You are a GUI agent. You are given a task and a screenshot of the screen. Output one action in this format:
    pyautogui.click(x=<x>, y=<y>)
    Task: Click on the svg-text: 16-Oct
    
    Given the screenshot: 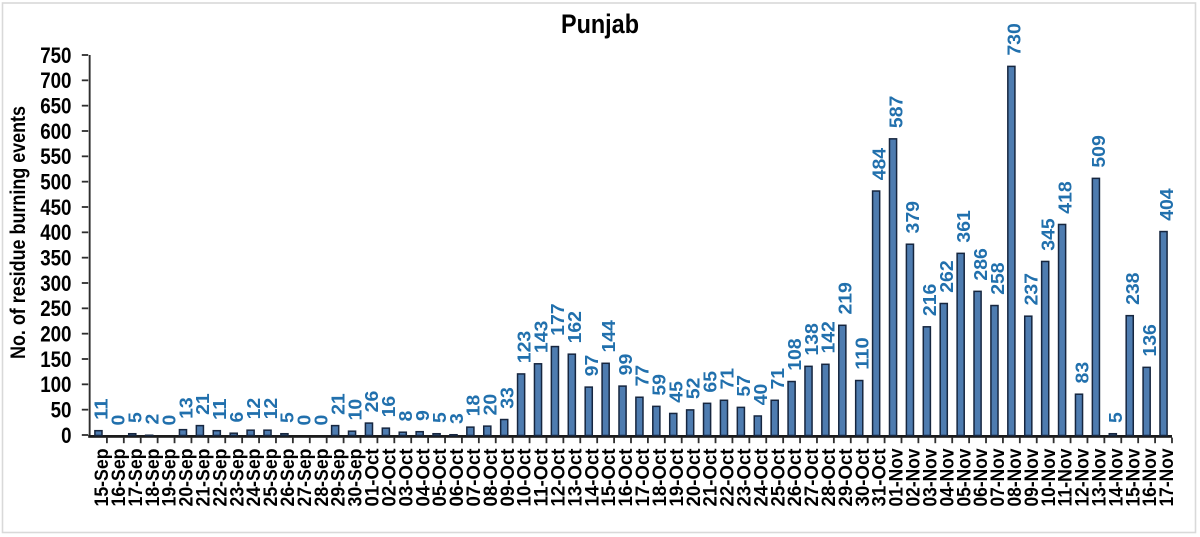 What is the action you would take?
    pyautogui.click(x=626, y=477)
    